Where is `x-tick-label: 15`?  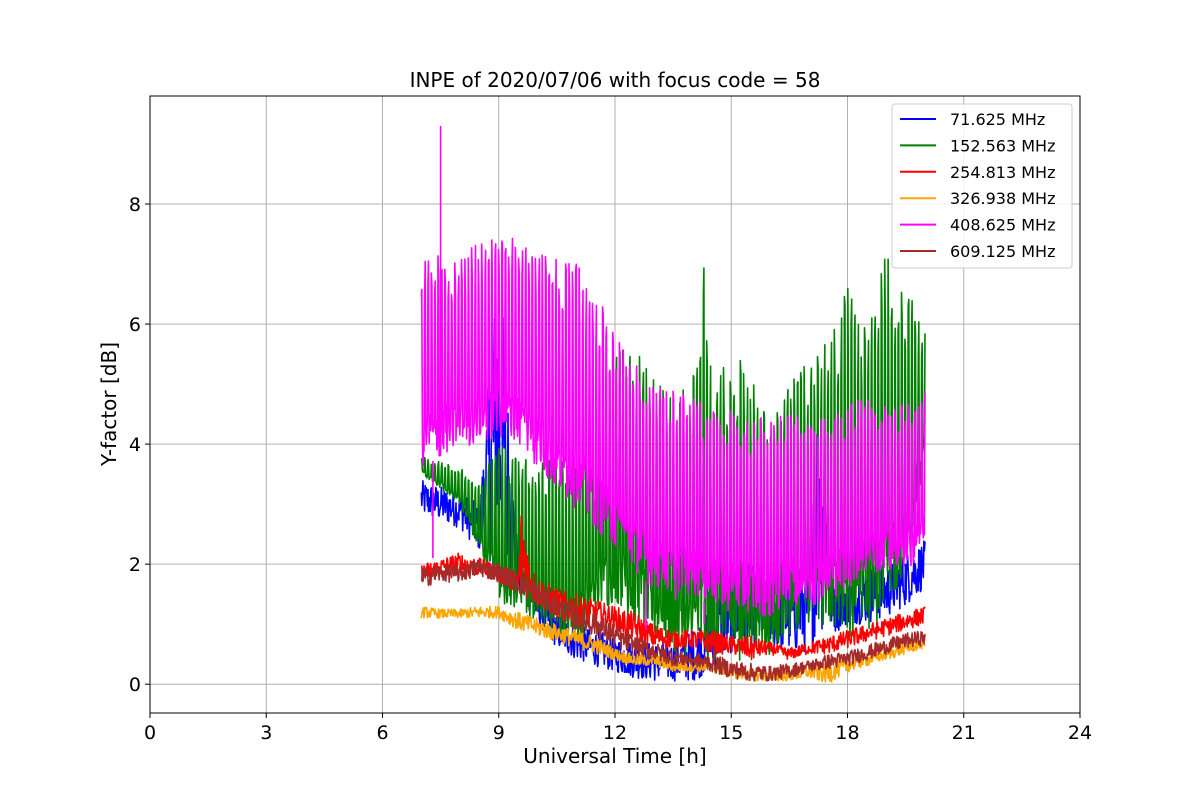 x-tick-label: 15 is located at coordinates (731, 733).